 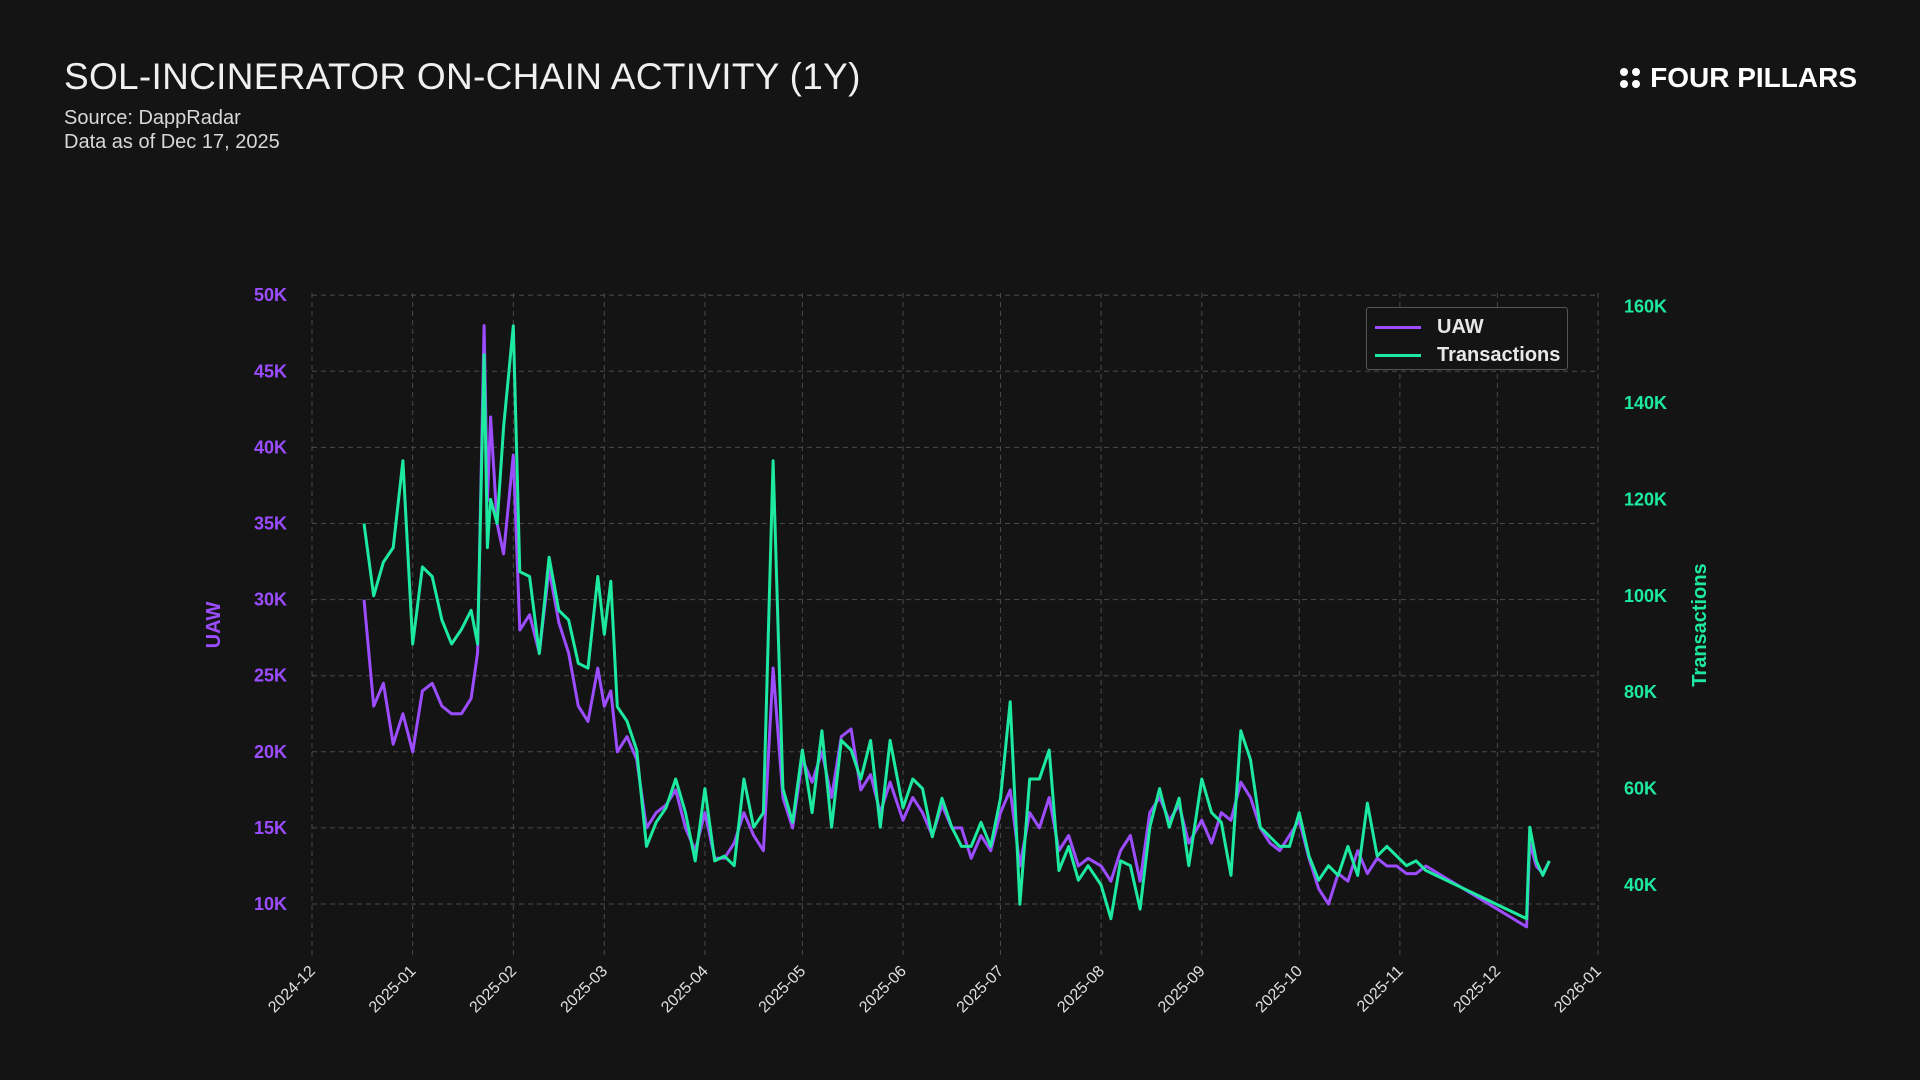 I want to click on four-dots-icon, so click(x=1630, y=78).